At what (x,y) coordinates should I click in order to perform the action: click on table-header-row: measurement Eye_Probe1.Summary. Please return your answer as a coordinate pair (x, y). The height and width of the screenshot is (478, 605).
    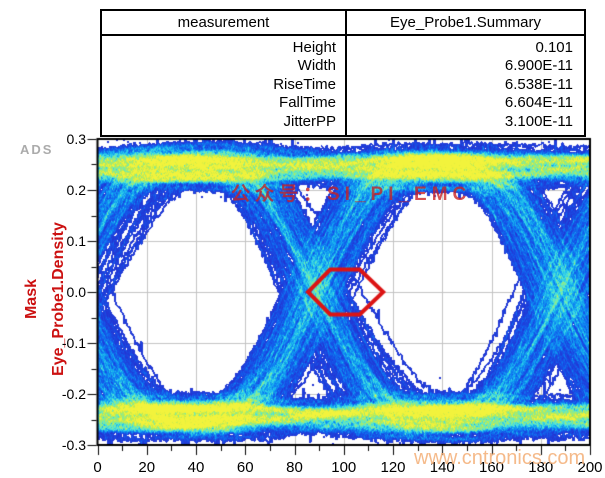
    Looking at the image, I should click on (343, 23).